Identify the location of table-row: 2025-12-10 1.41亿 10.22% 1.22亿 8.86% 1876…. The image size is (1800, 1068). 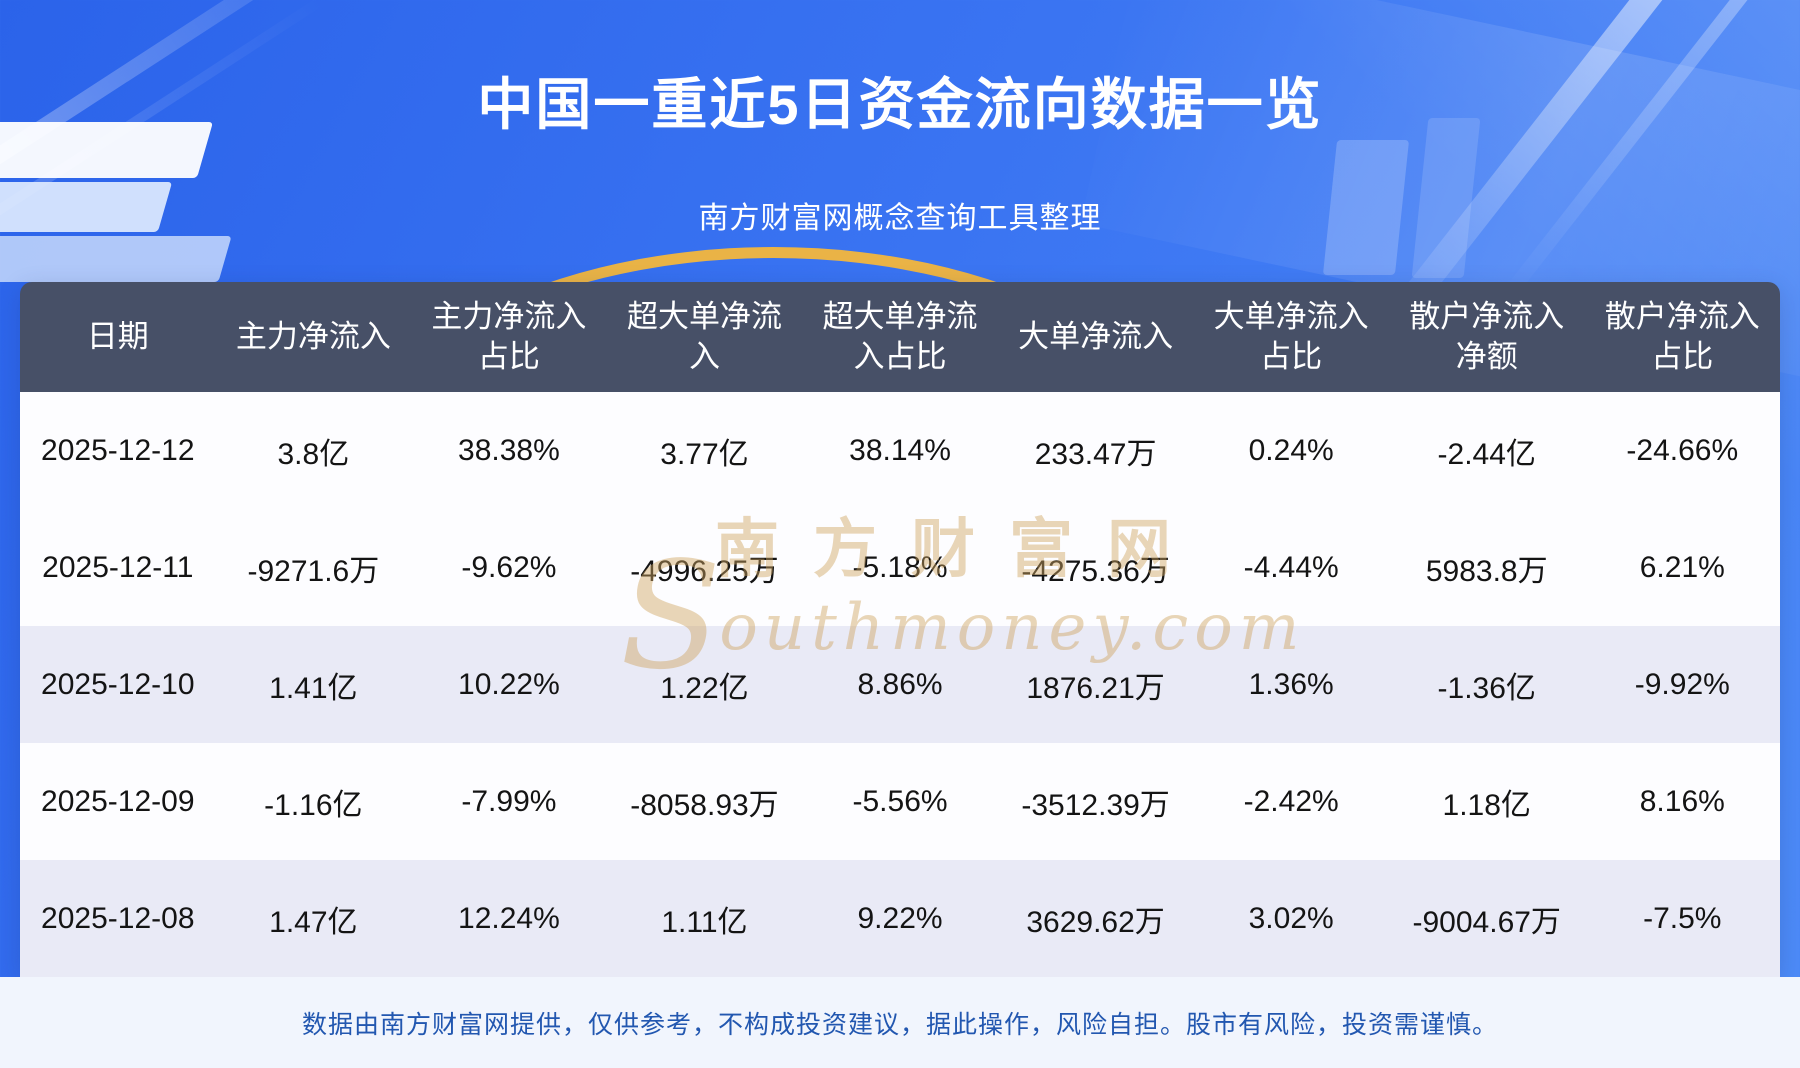
(900, 684).